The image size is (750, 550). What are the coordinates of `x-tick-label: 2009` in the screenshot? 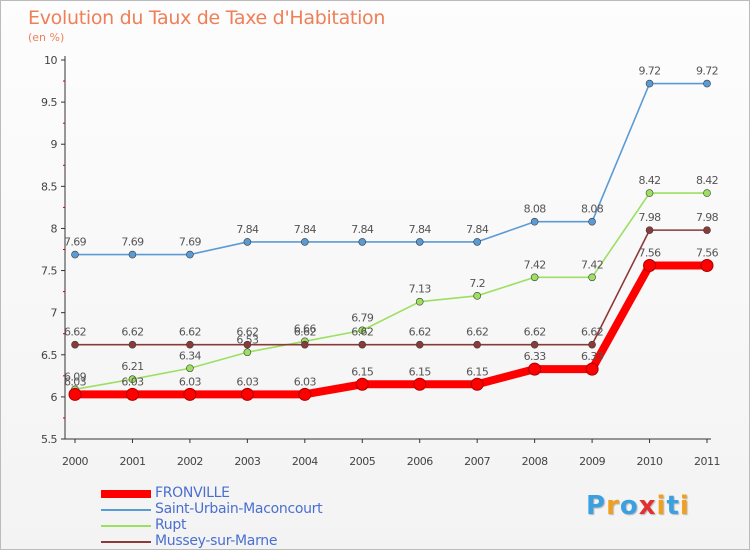 It's located at (592, 461).